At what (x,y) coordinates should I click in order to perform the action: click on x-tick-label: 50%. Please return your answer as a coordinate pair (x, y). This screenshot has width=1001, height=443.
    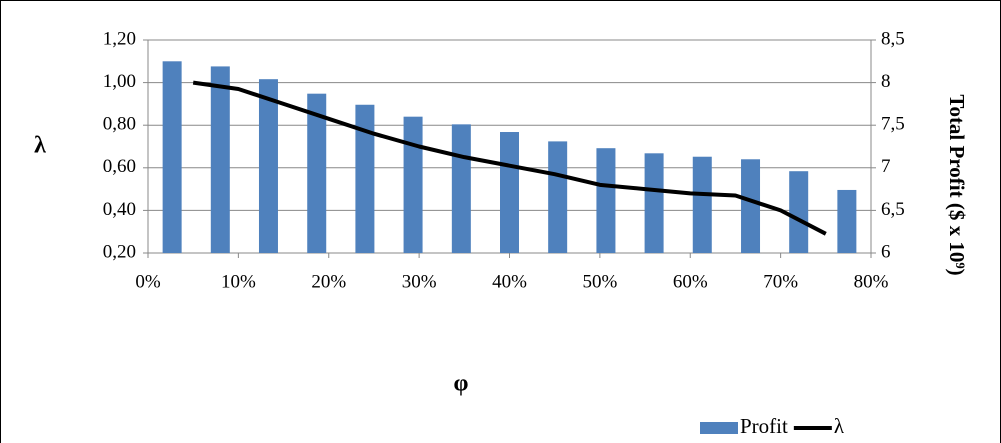
    Looking at the image, I should click on (599, 281).